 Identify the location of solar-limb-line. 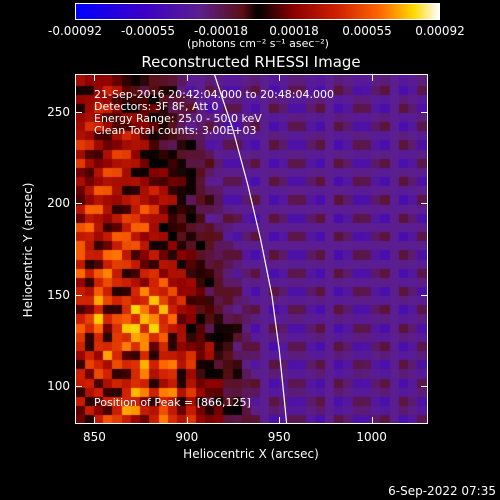
(251, 249).